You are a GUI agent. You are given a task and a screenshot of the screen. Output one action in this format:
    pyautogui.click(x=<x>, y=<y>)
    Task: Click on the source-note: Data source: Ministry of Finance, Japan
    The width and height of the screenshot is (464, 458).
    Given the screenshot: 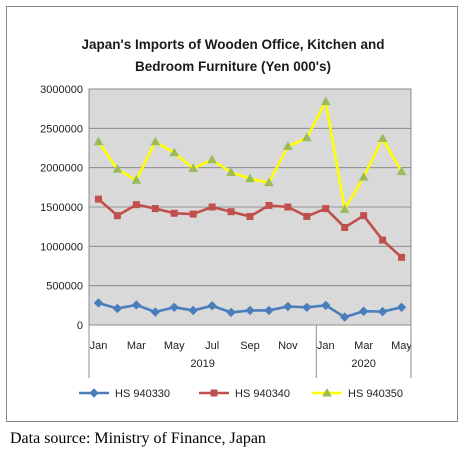 What is the action you would take?
    pyautogui.click(x=138, y=438)
    